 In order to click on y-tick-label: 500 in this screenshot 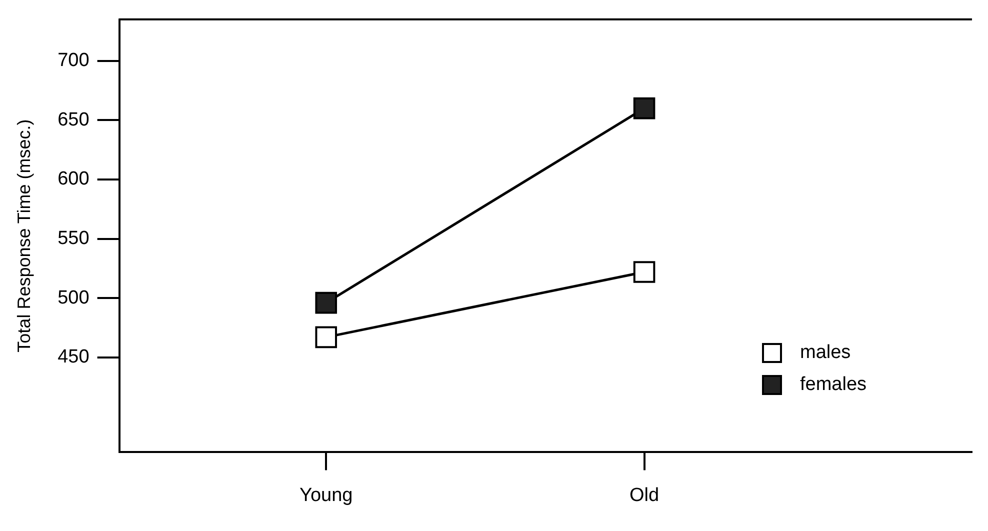, I will do `click(74, 297)`.